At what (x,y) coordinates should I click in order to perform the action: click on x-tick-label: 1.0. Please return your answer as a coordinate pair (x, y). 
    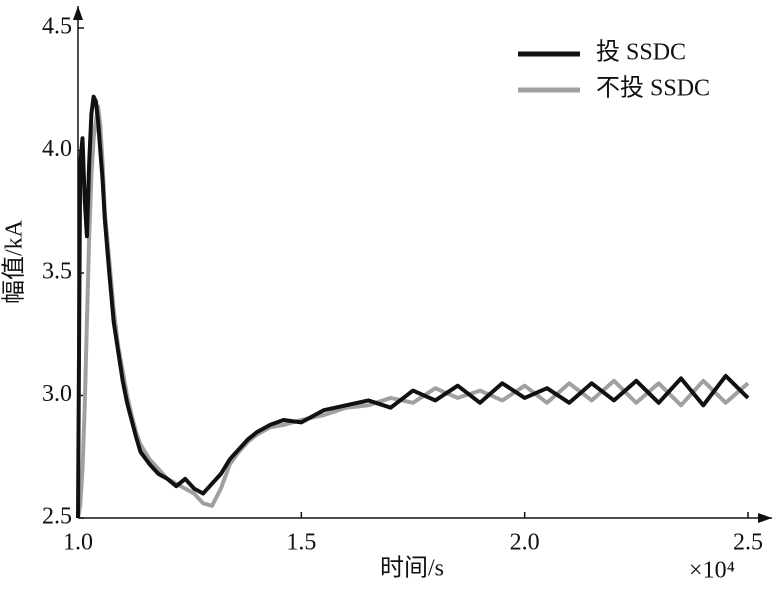
    Looking at the image, I should click on (78, 543).